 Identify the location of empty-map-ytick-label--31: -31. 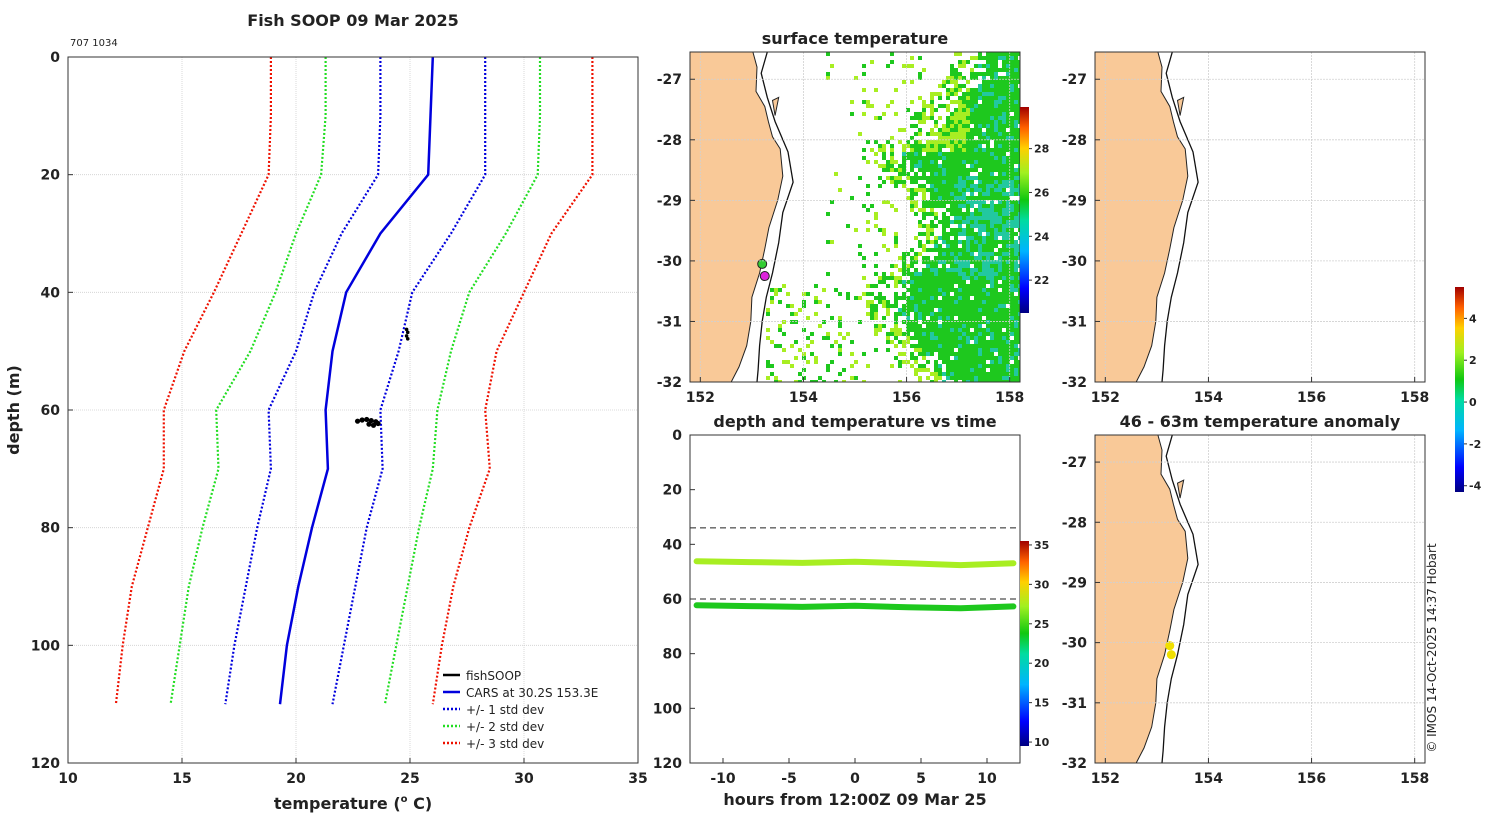
(1074, 322).